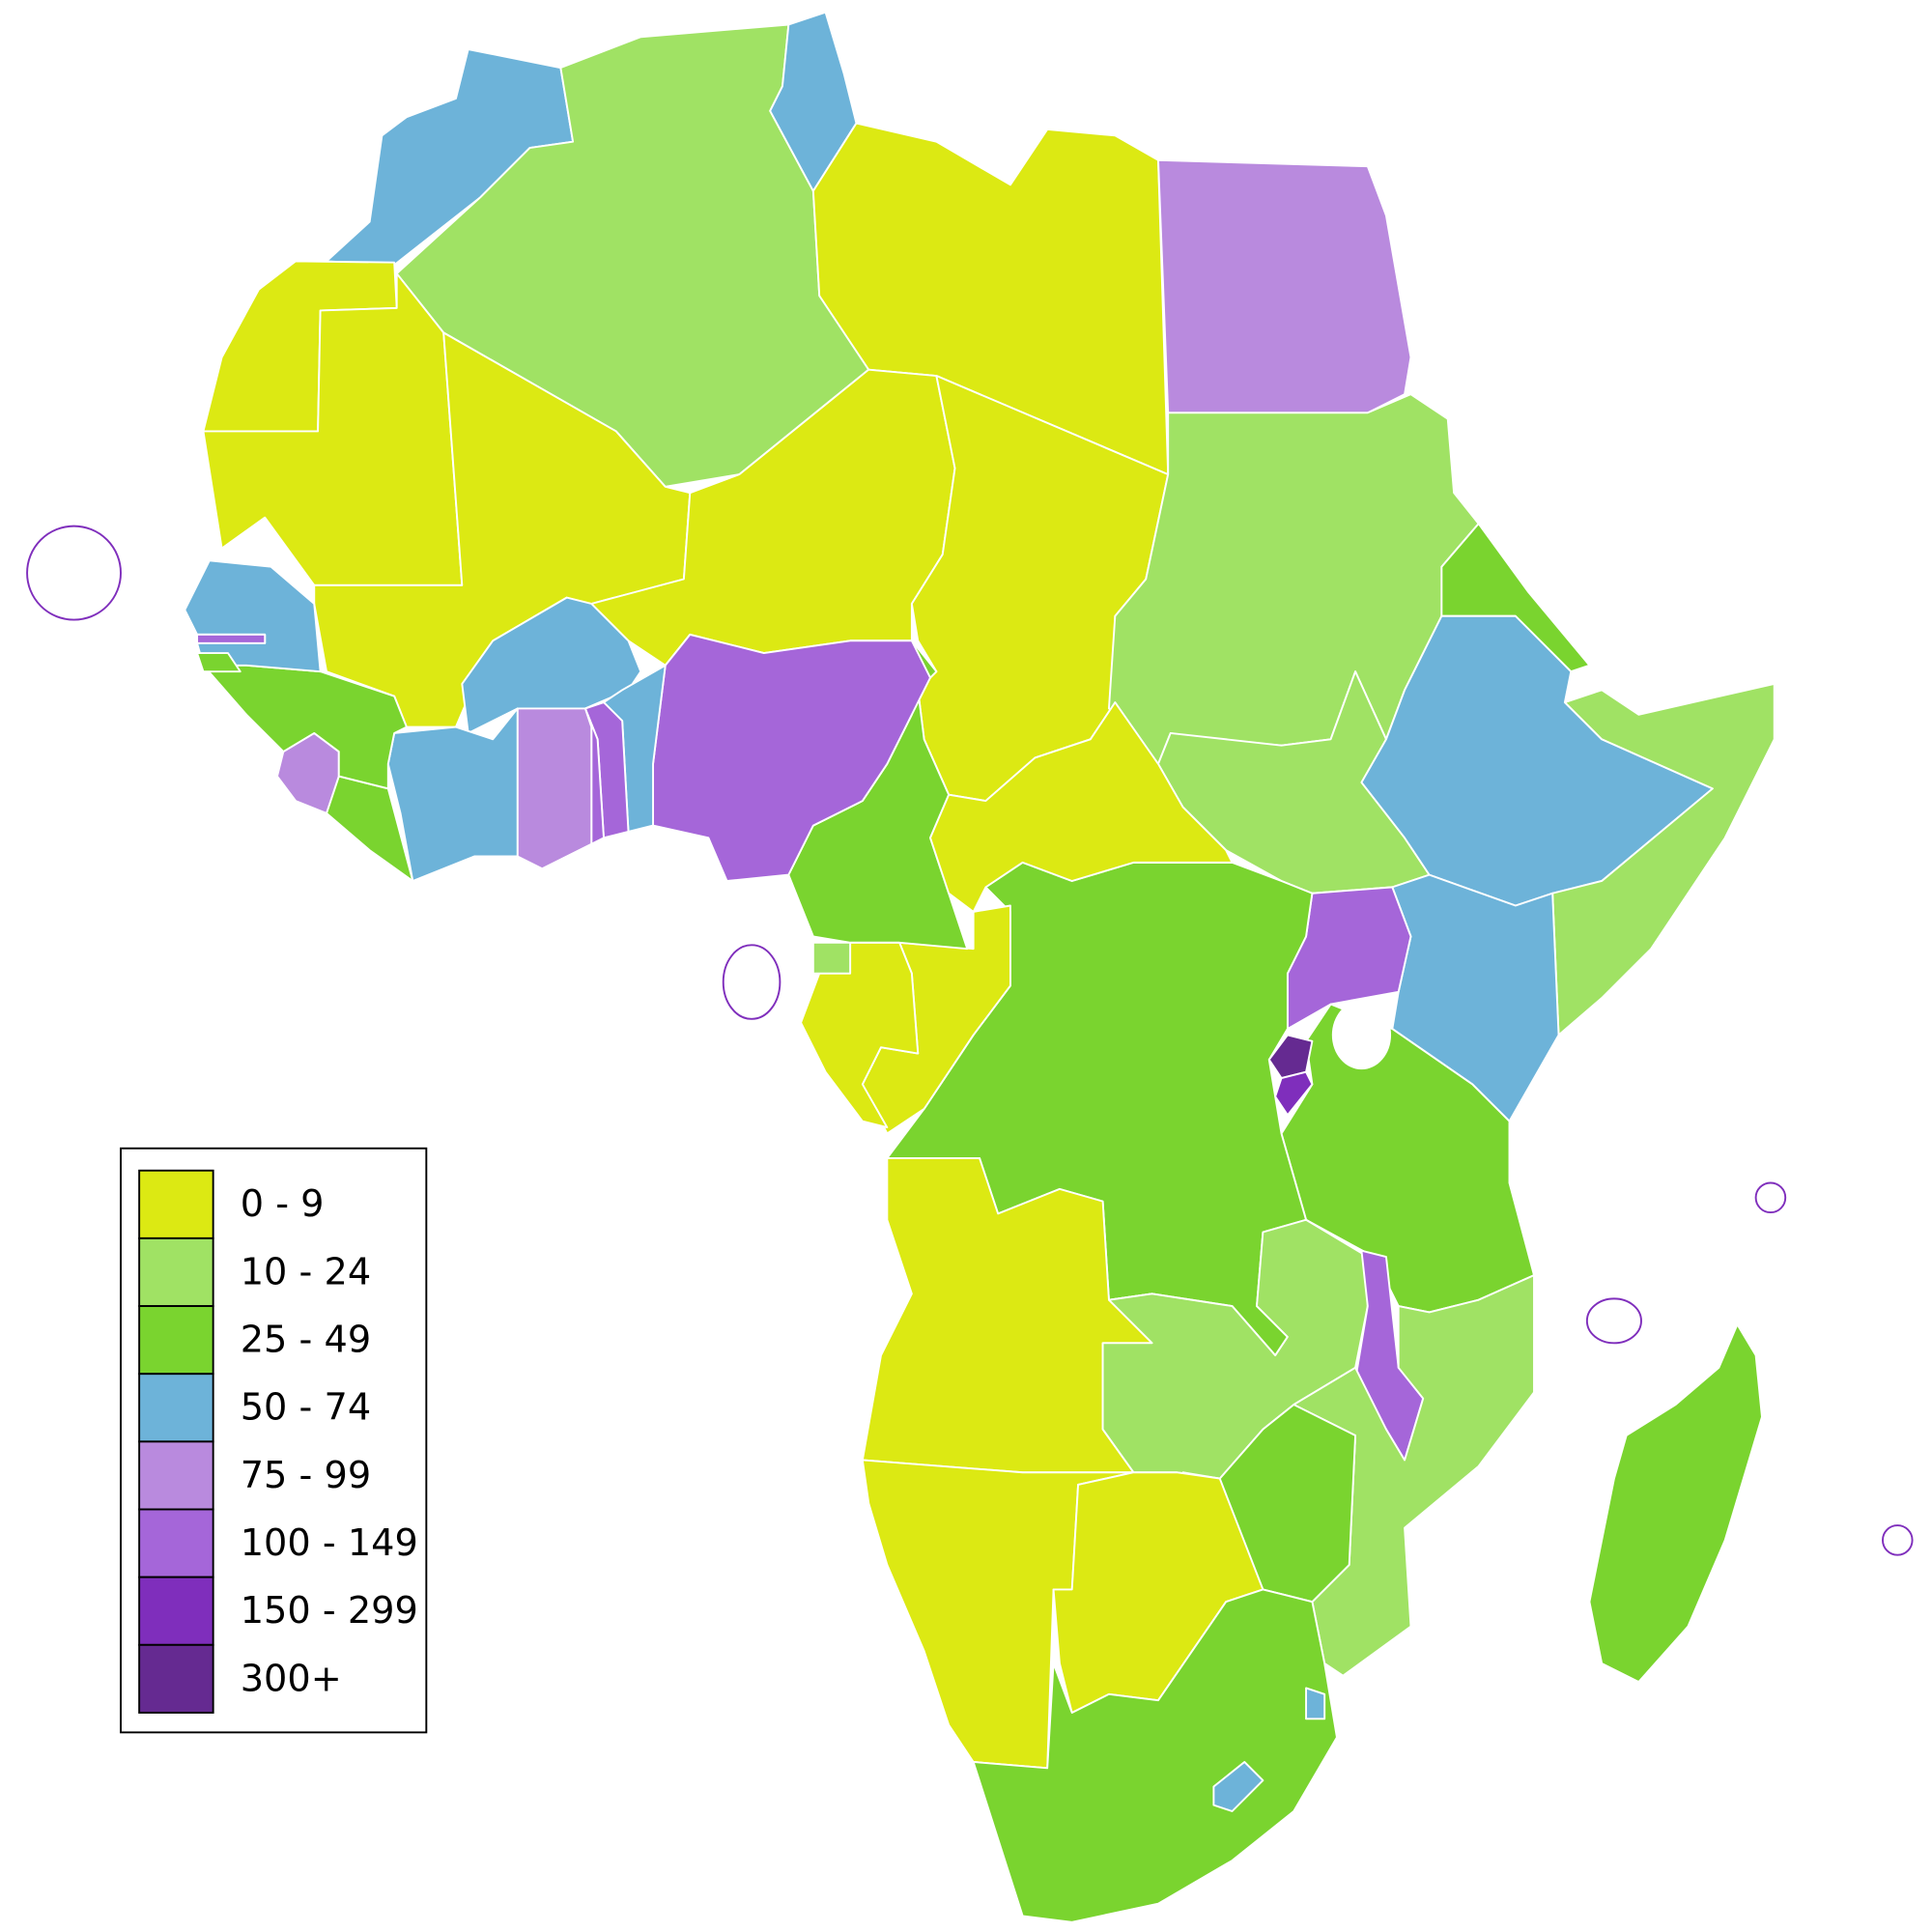 The image size is (1932, 1932). What do you see at coordinates (329, 1543) in the screenshot?
I see `legend-label: 100 - 149` at bounding box center [329, 1543].